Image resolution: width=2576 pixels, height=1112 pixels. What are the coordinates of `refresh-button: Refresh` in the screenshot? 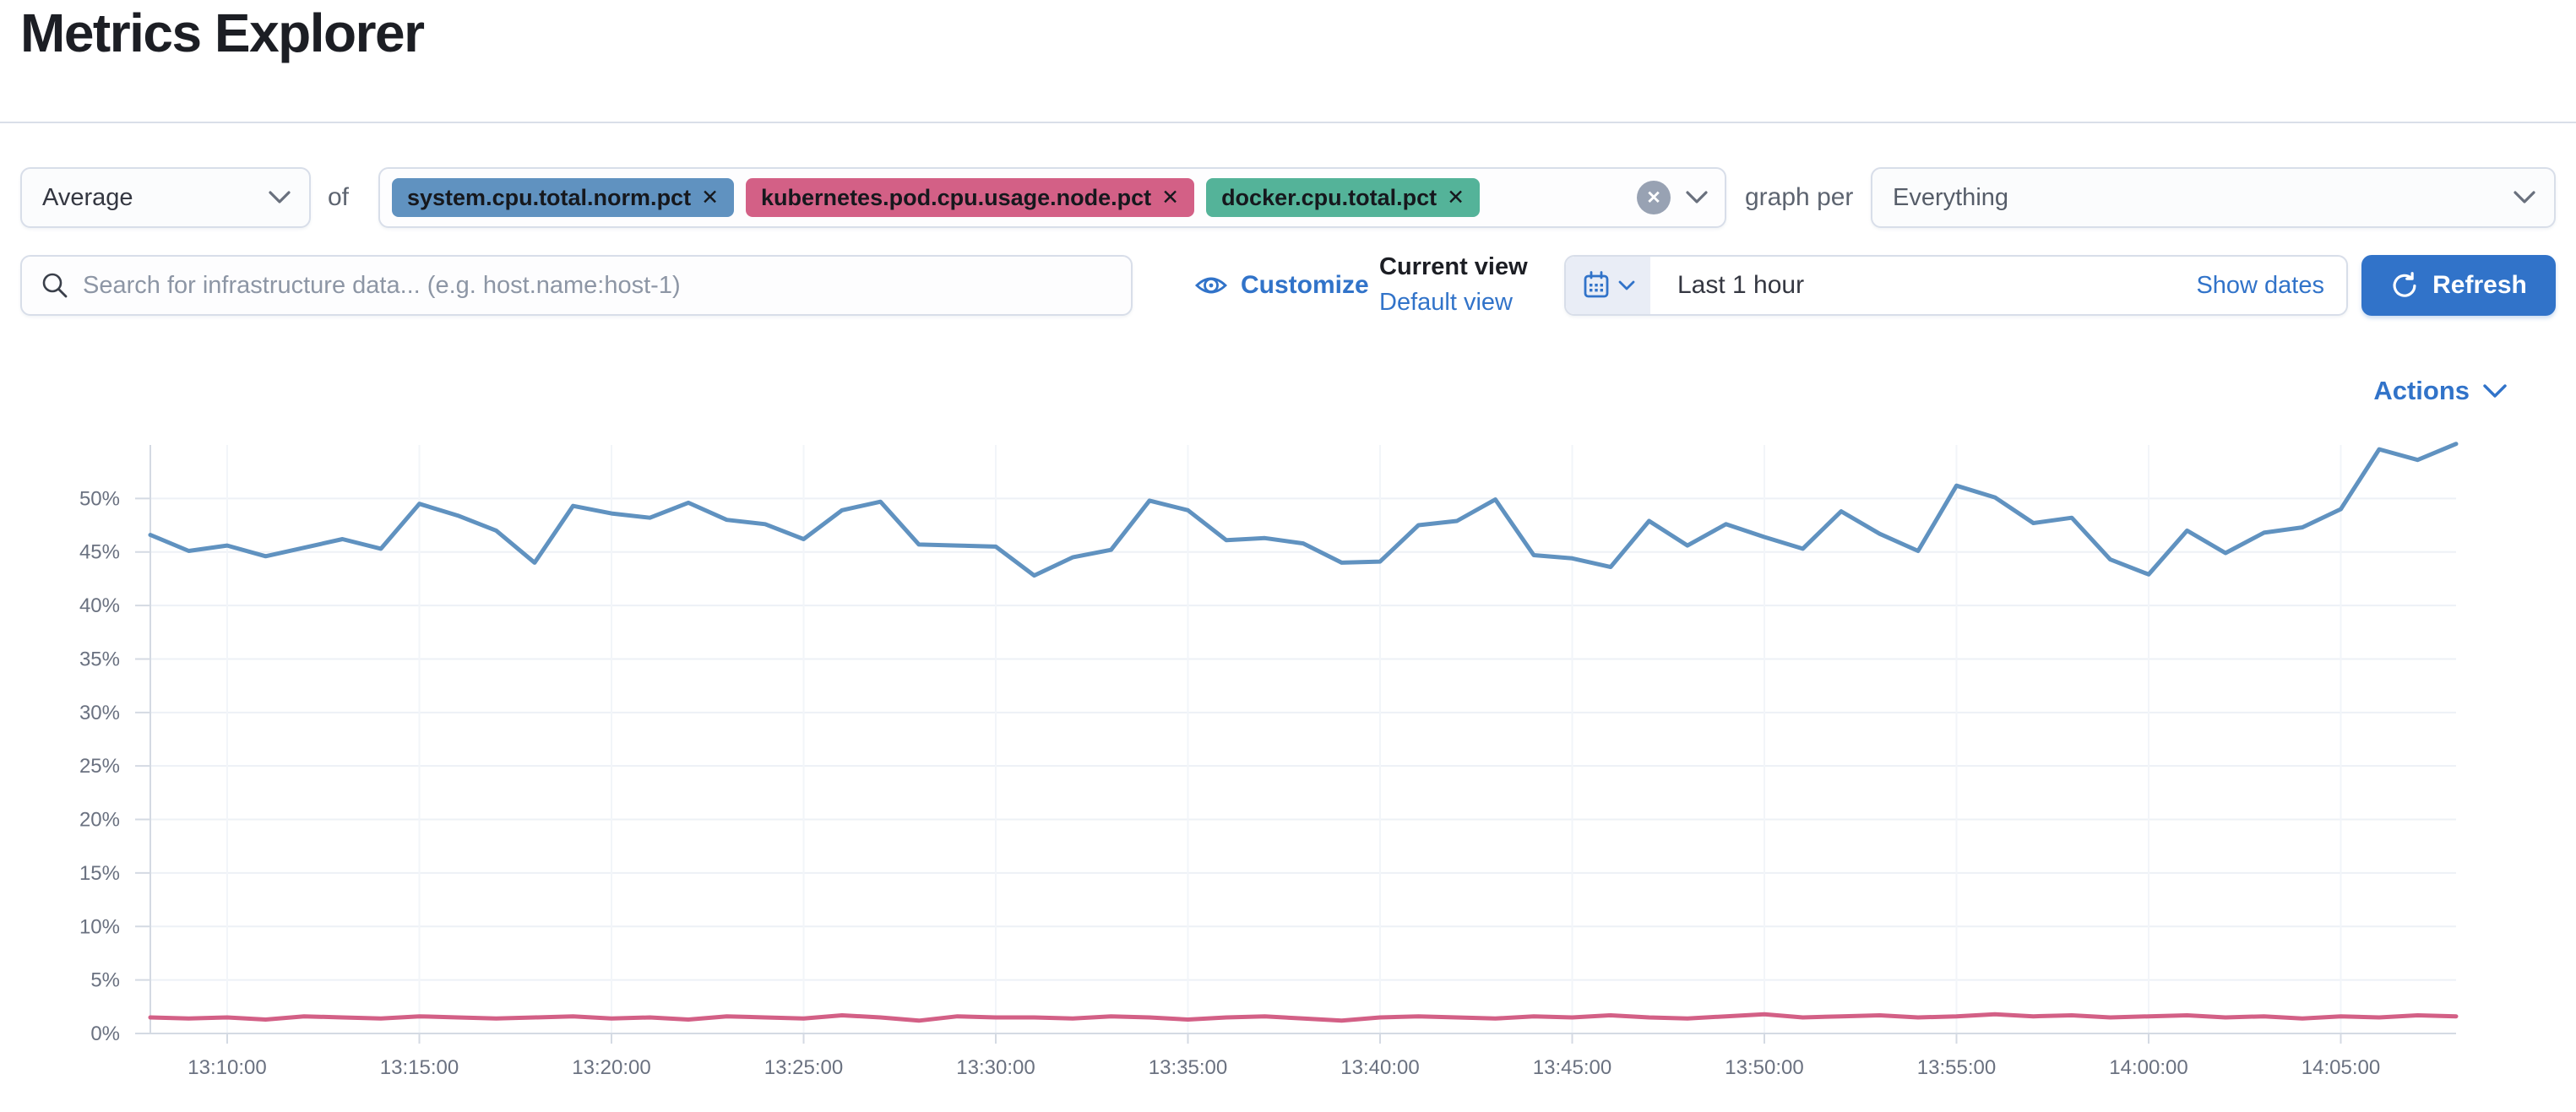 It's located at (2458, 285).